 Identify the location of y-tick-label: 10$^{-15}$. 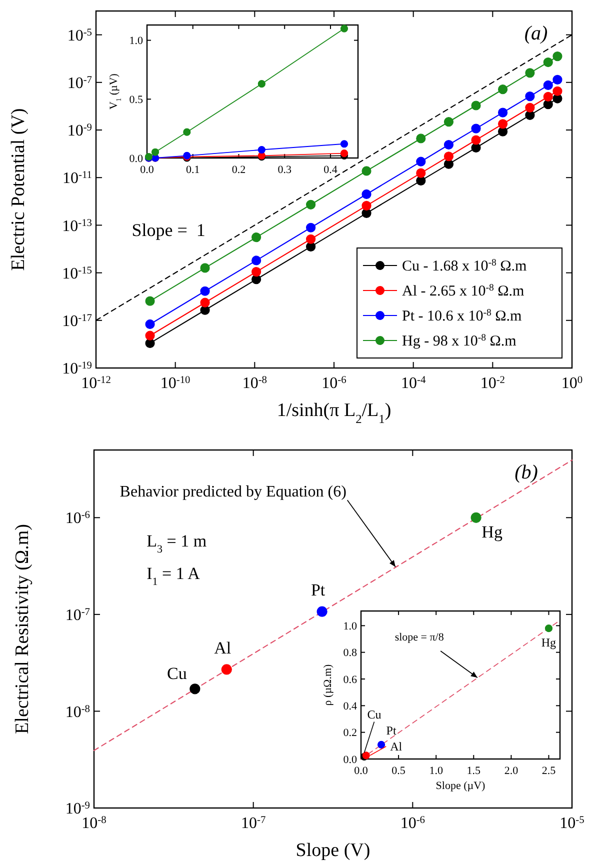
(77, 273).